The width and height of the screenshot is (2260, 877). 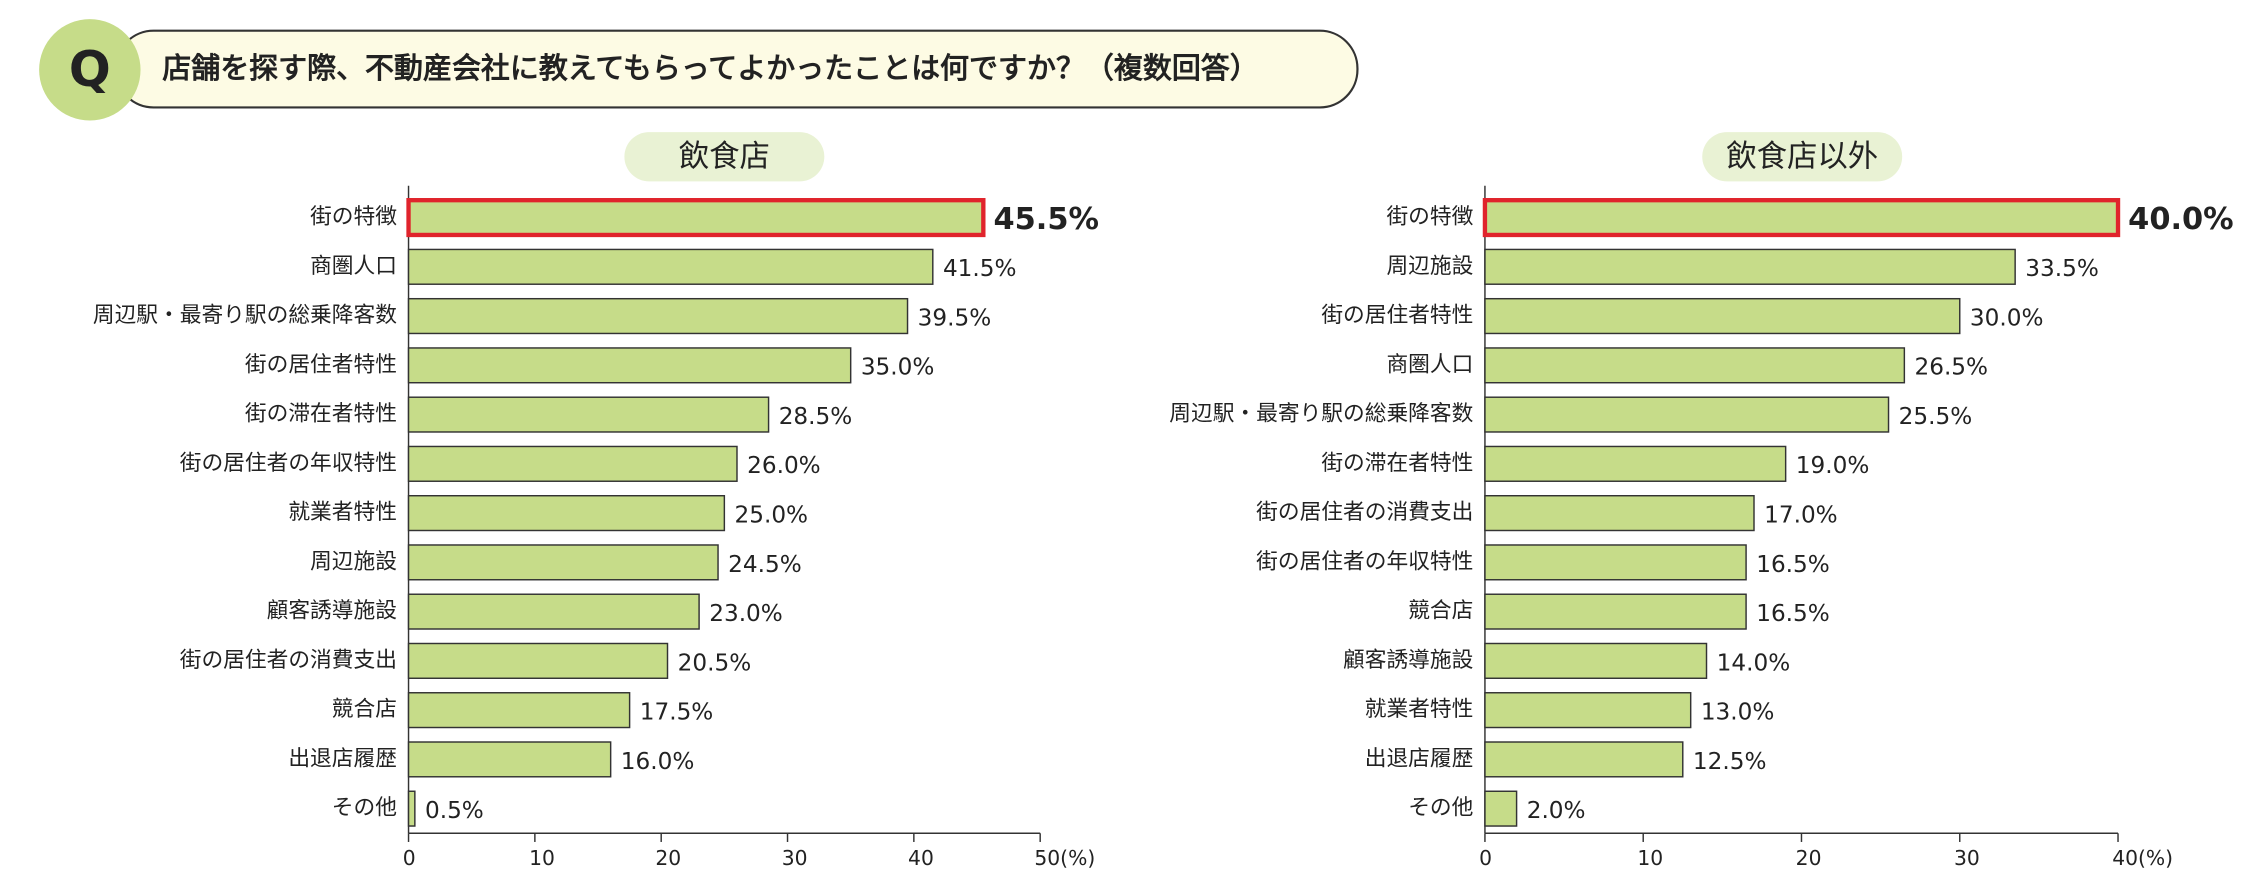 I want to click on value-label: 14.0%, so click(x=1754, y=662).